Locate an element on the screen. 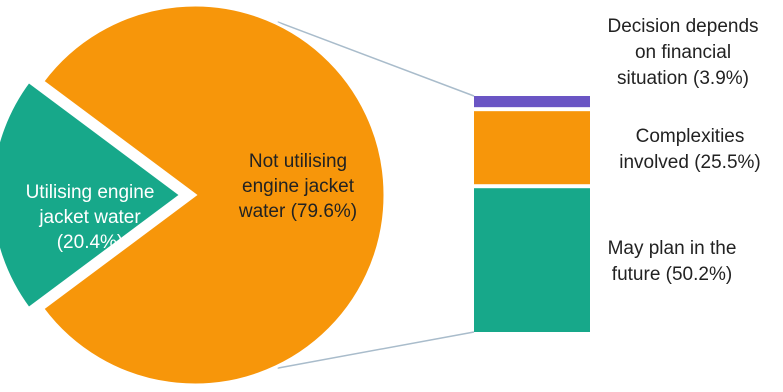 This screenshot has height=392, width=783. bar-label-may-plan: May plan in the future (50.2%) is located at coordinates (672, 261).